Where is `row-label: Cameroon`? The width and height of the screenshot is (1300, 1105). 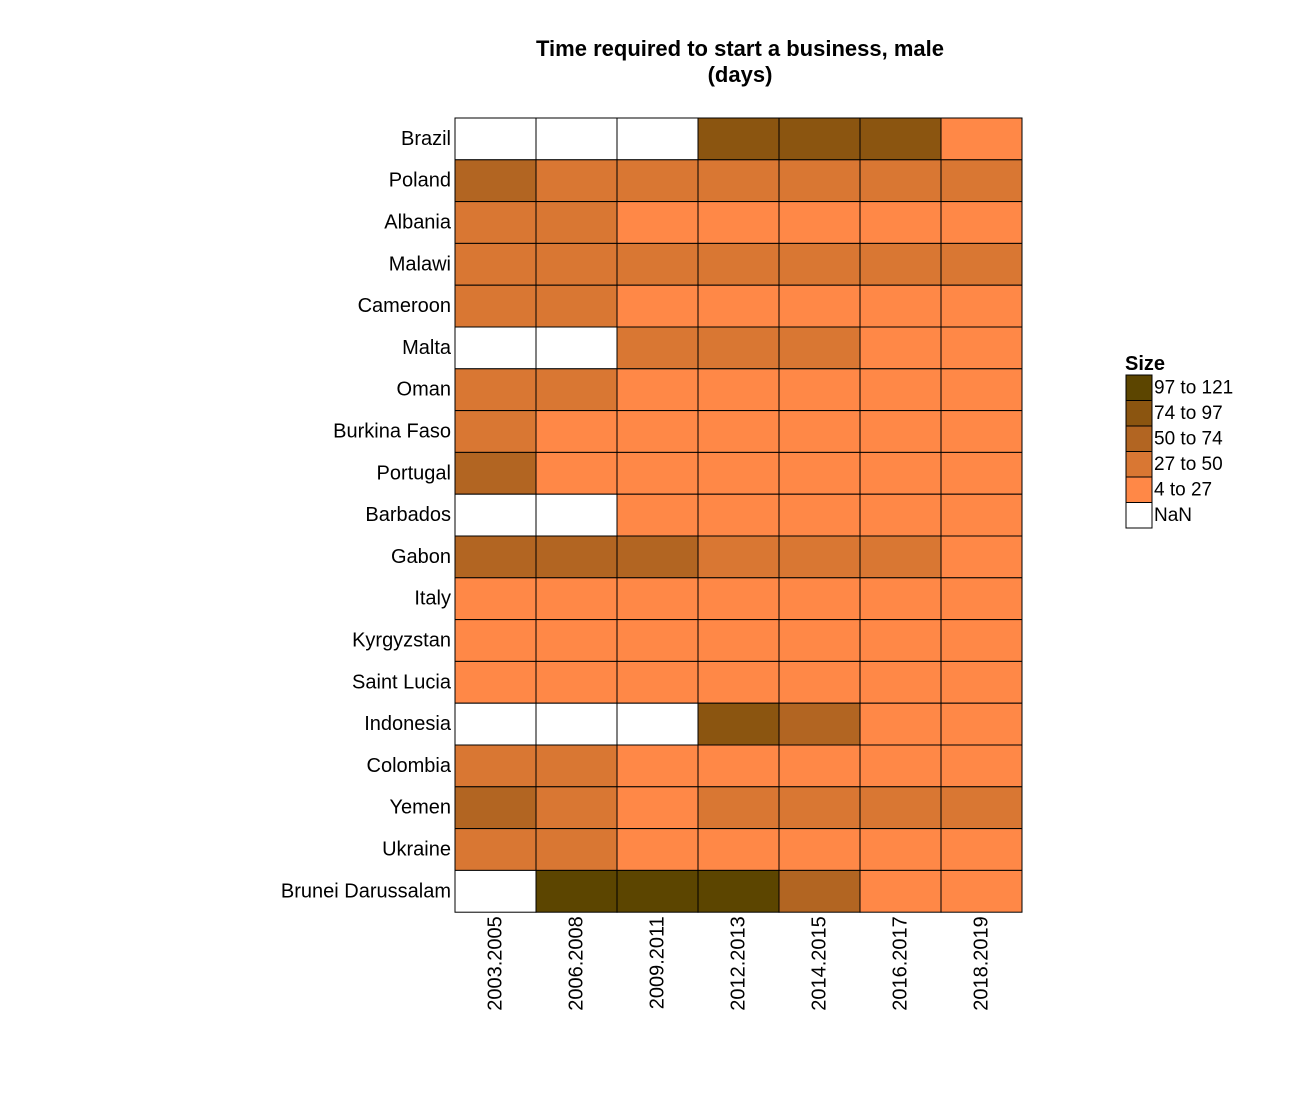 row-label: Cameroon is located at coordinates (404, 306).